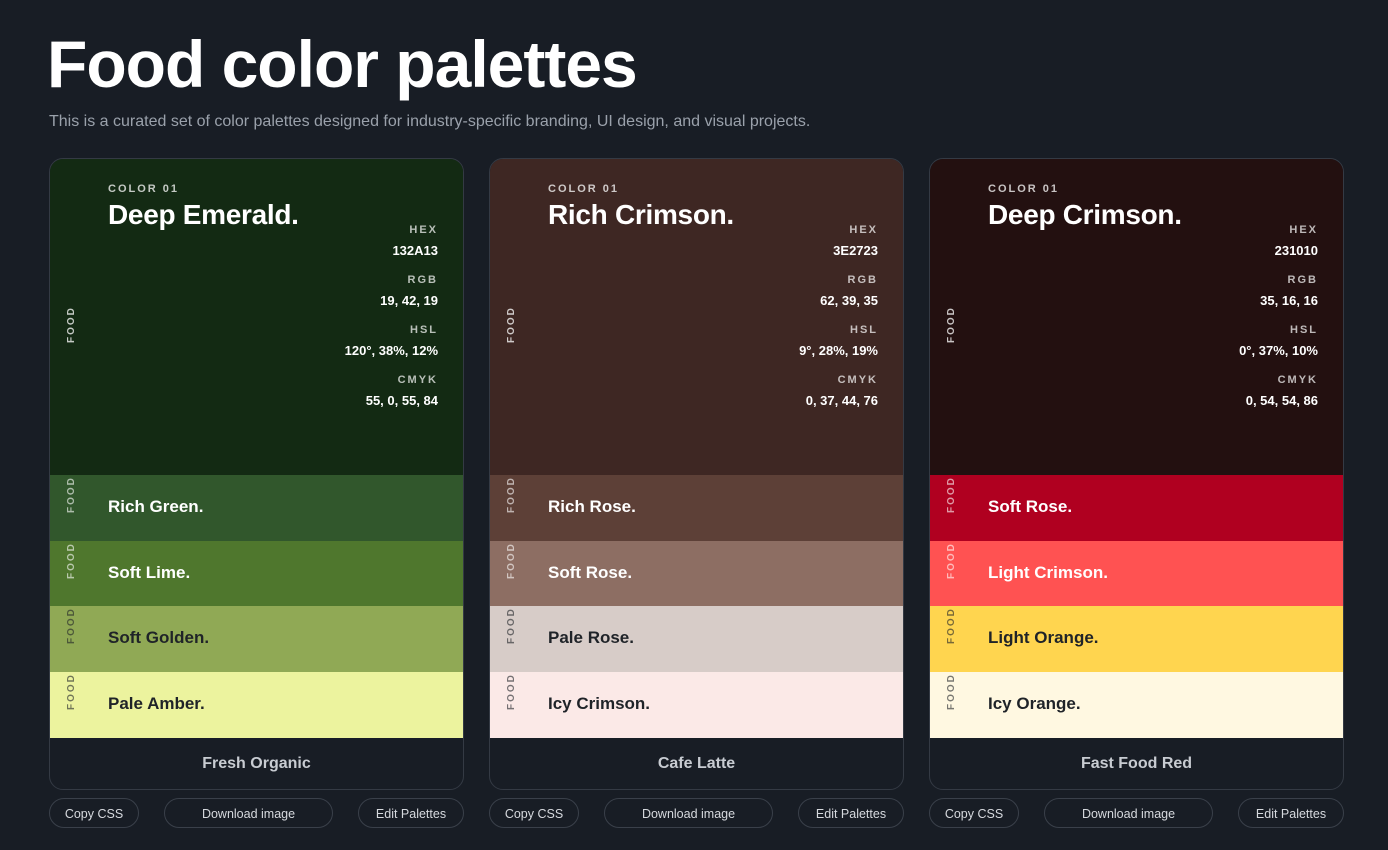  I want to click on color-swatch: FOOD Icy Crimson., so click(696, 705).